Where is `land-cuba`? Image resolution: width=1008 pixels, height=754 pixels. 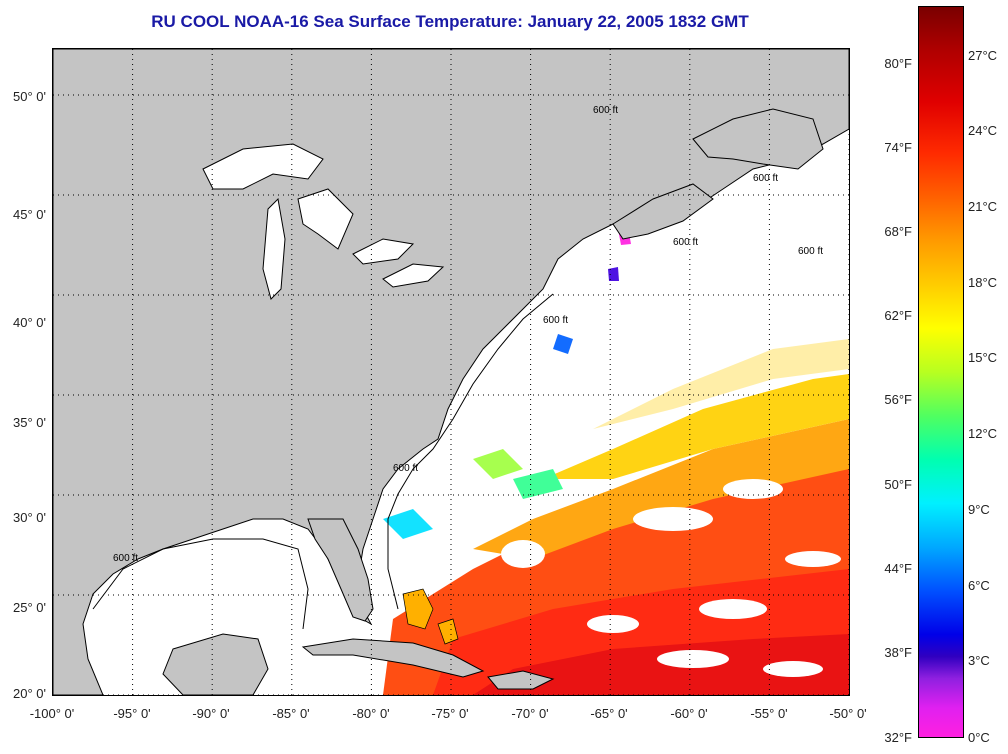 land-cuba is located at coordinates (393, 658).